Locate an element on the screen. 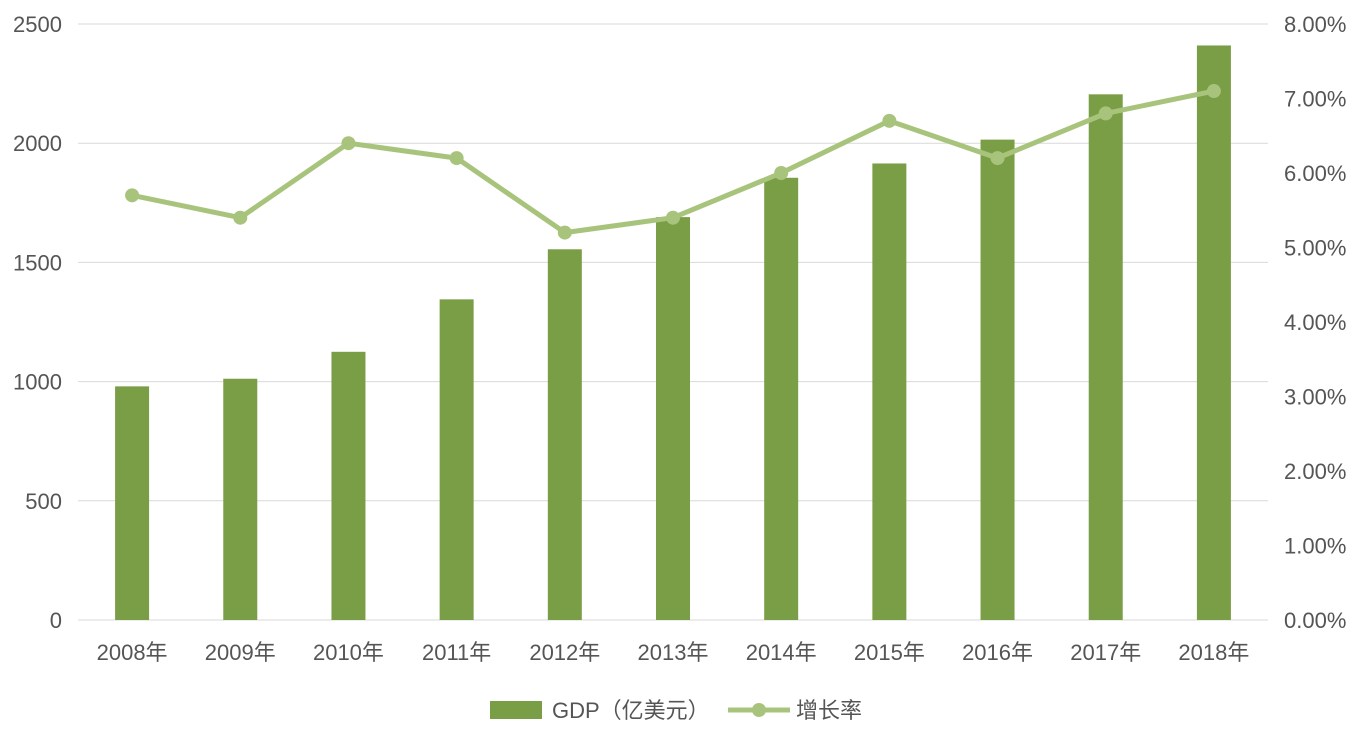  y-right-tick-label: 7.00% is located at coordinates (1315, 99).